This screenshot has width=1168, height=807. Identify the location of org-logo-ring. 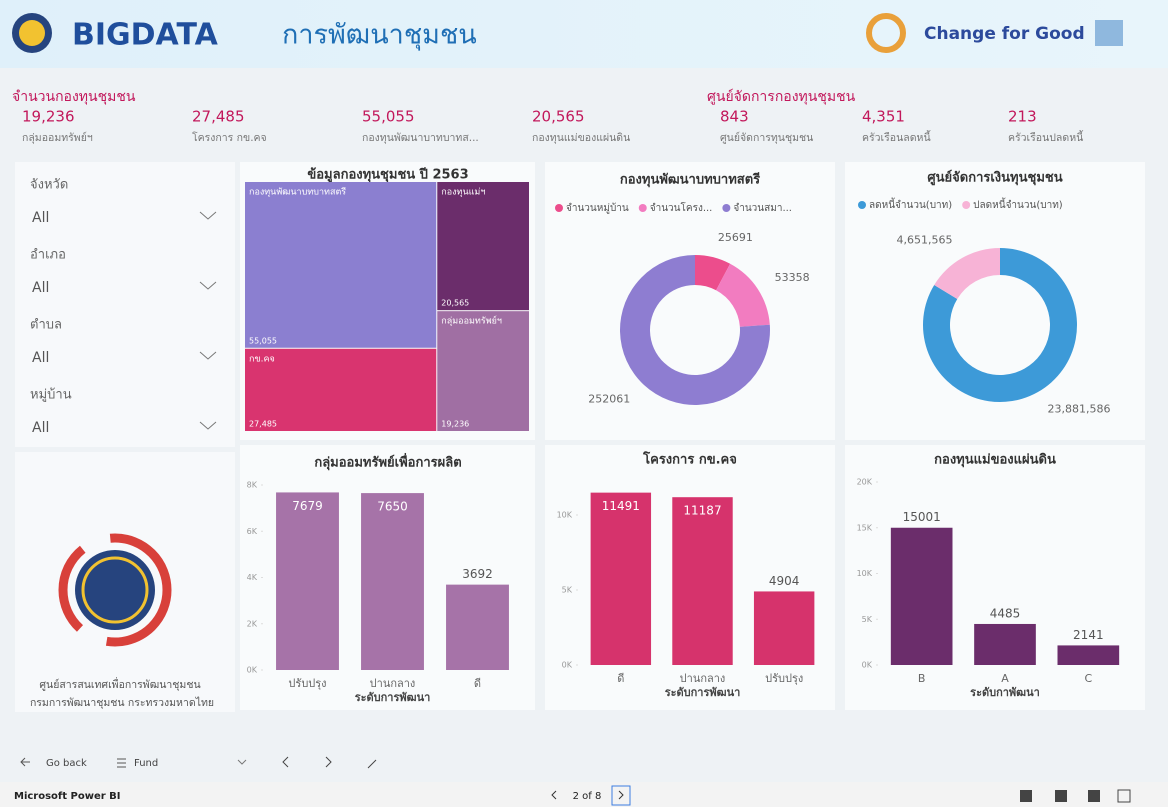
(115, 590).